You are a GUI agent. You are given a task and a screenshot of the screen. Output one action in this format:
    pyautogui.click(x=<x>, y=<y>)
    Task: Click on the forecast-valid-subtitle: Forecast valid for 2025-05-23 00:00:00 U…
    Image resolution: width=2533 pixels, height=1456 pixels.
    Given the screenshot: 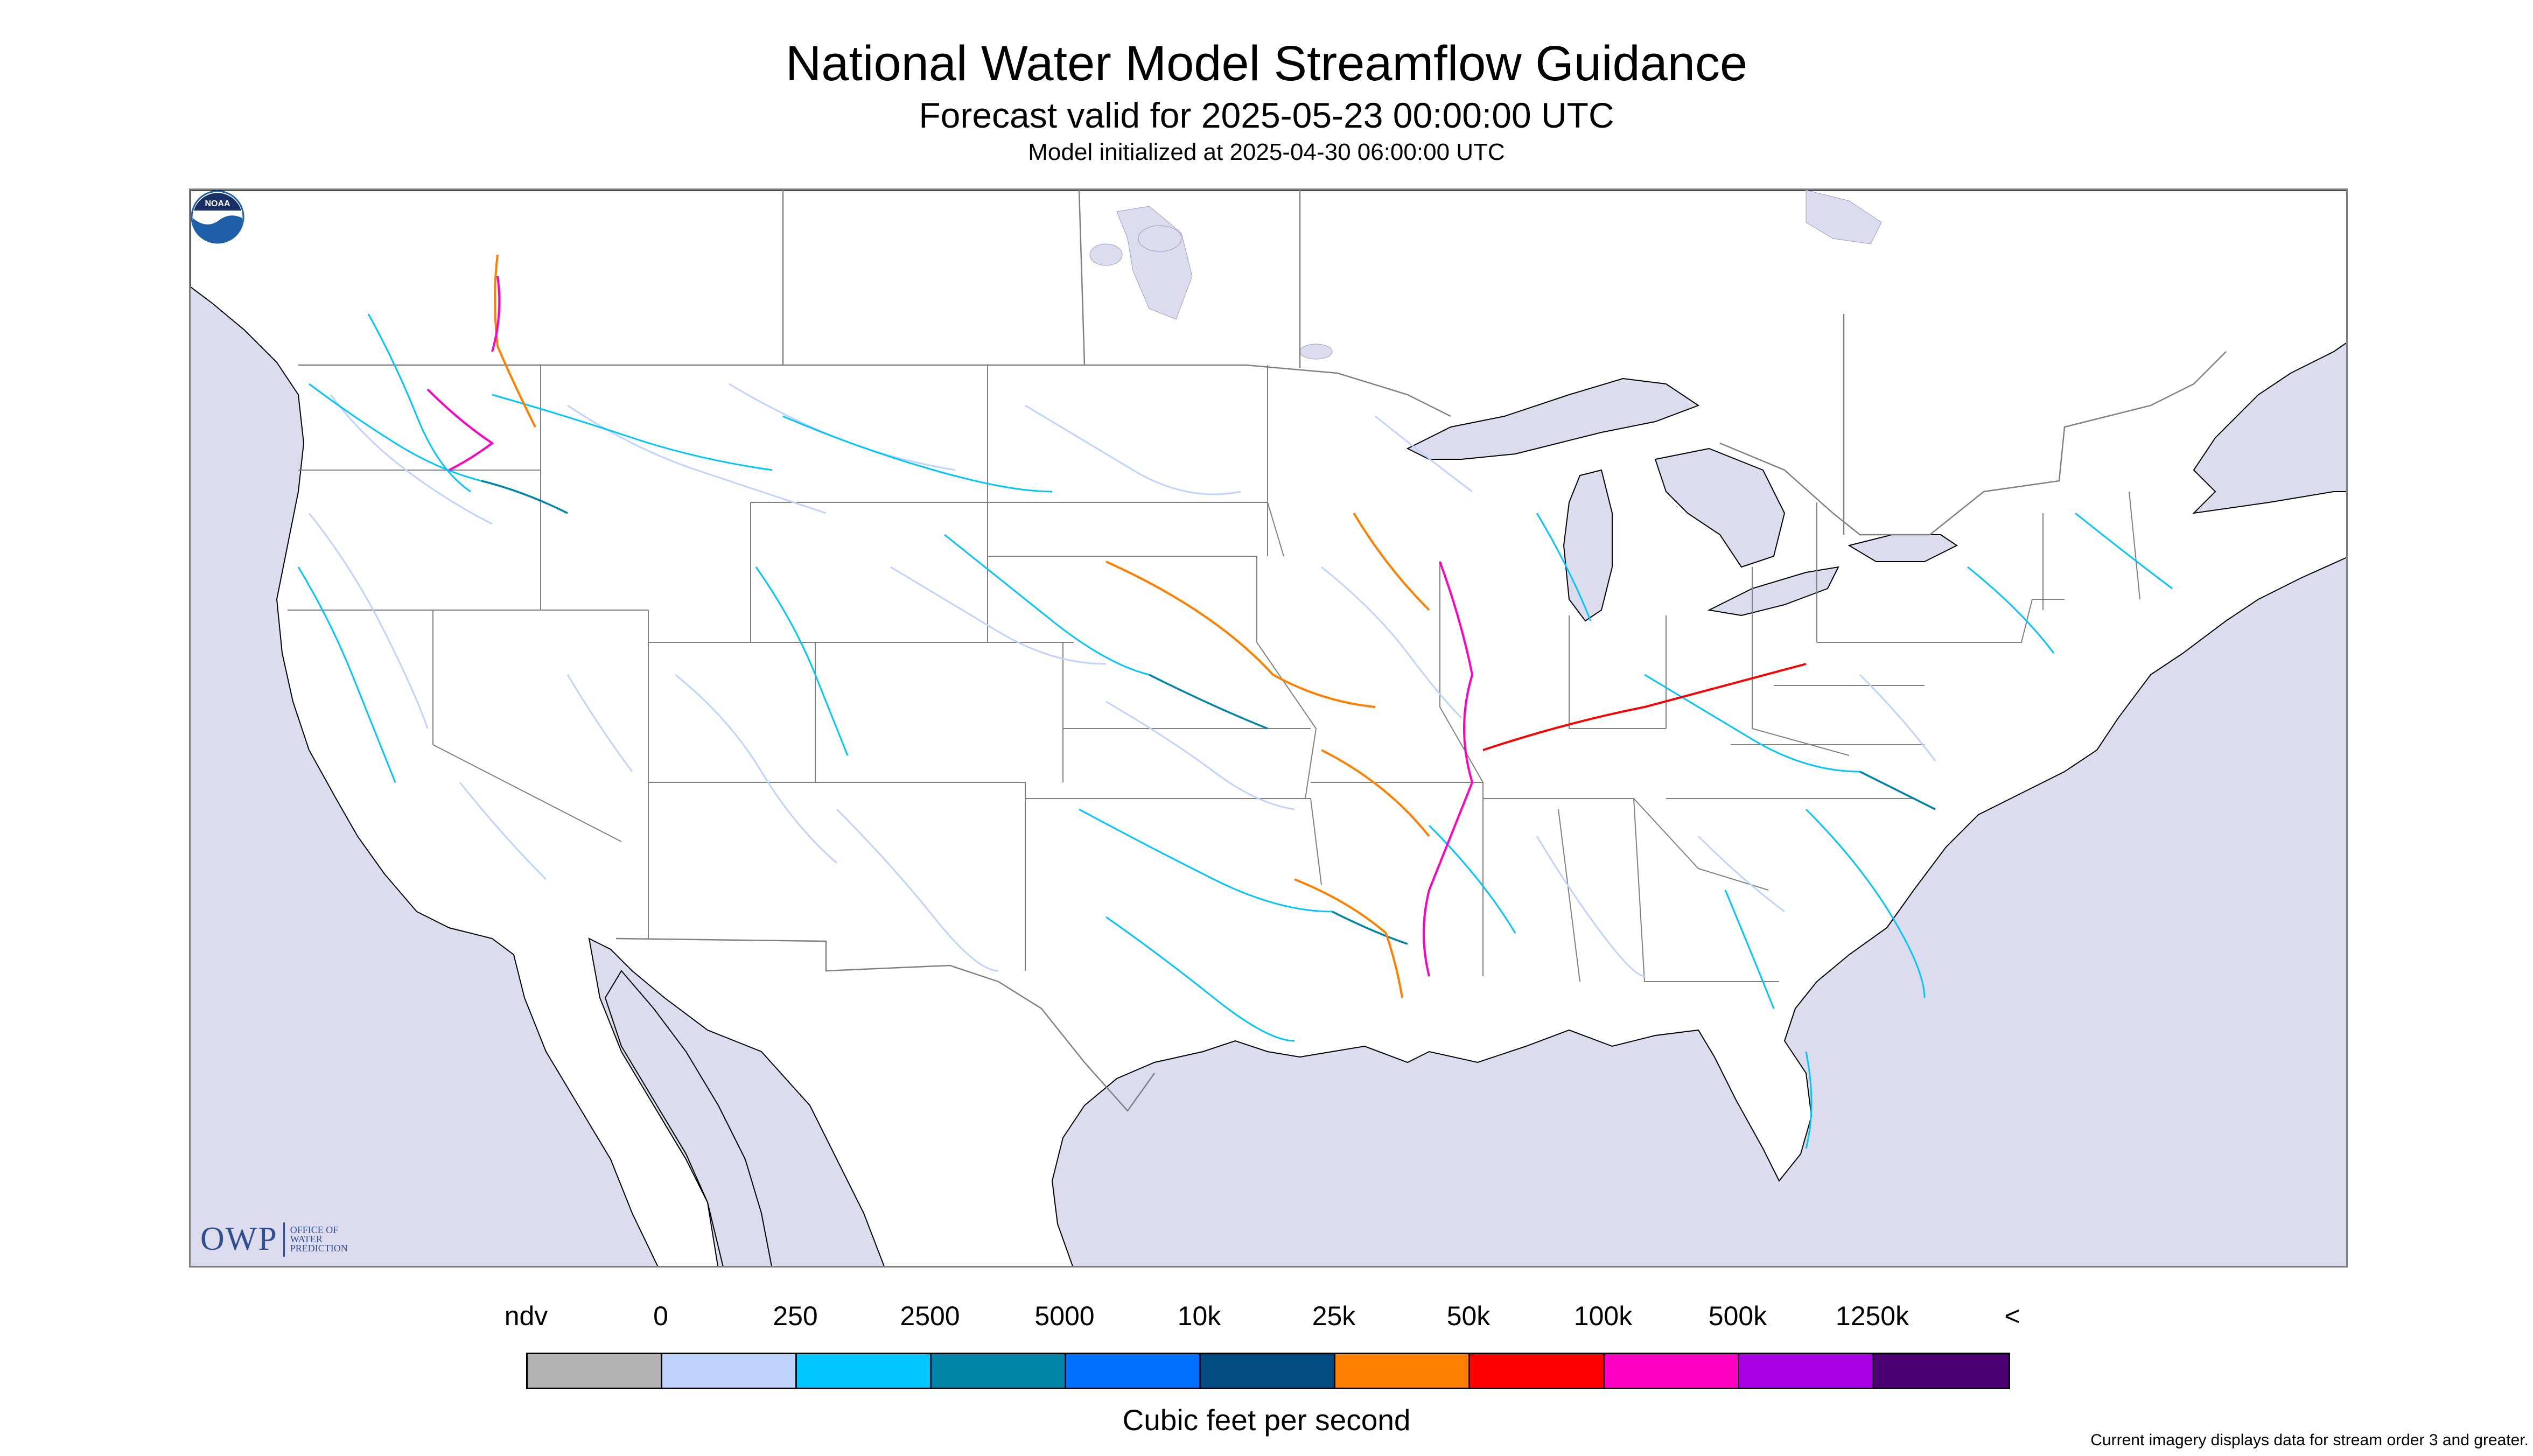 What is the action you would take?
    pyautogui.click(x=1266, y=115)
    